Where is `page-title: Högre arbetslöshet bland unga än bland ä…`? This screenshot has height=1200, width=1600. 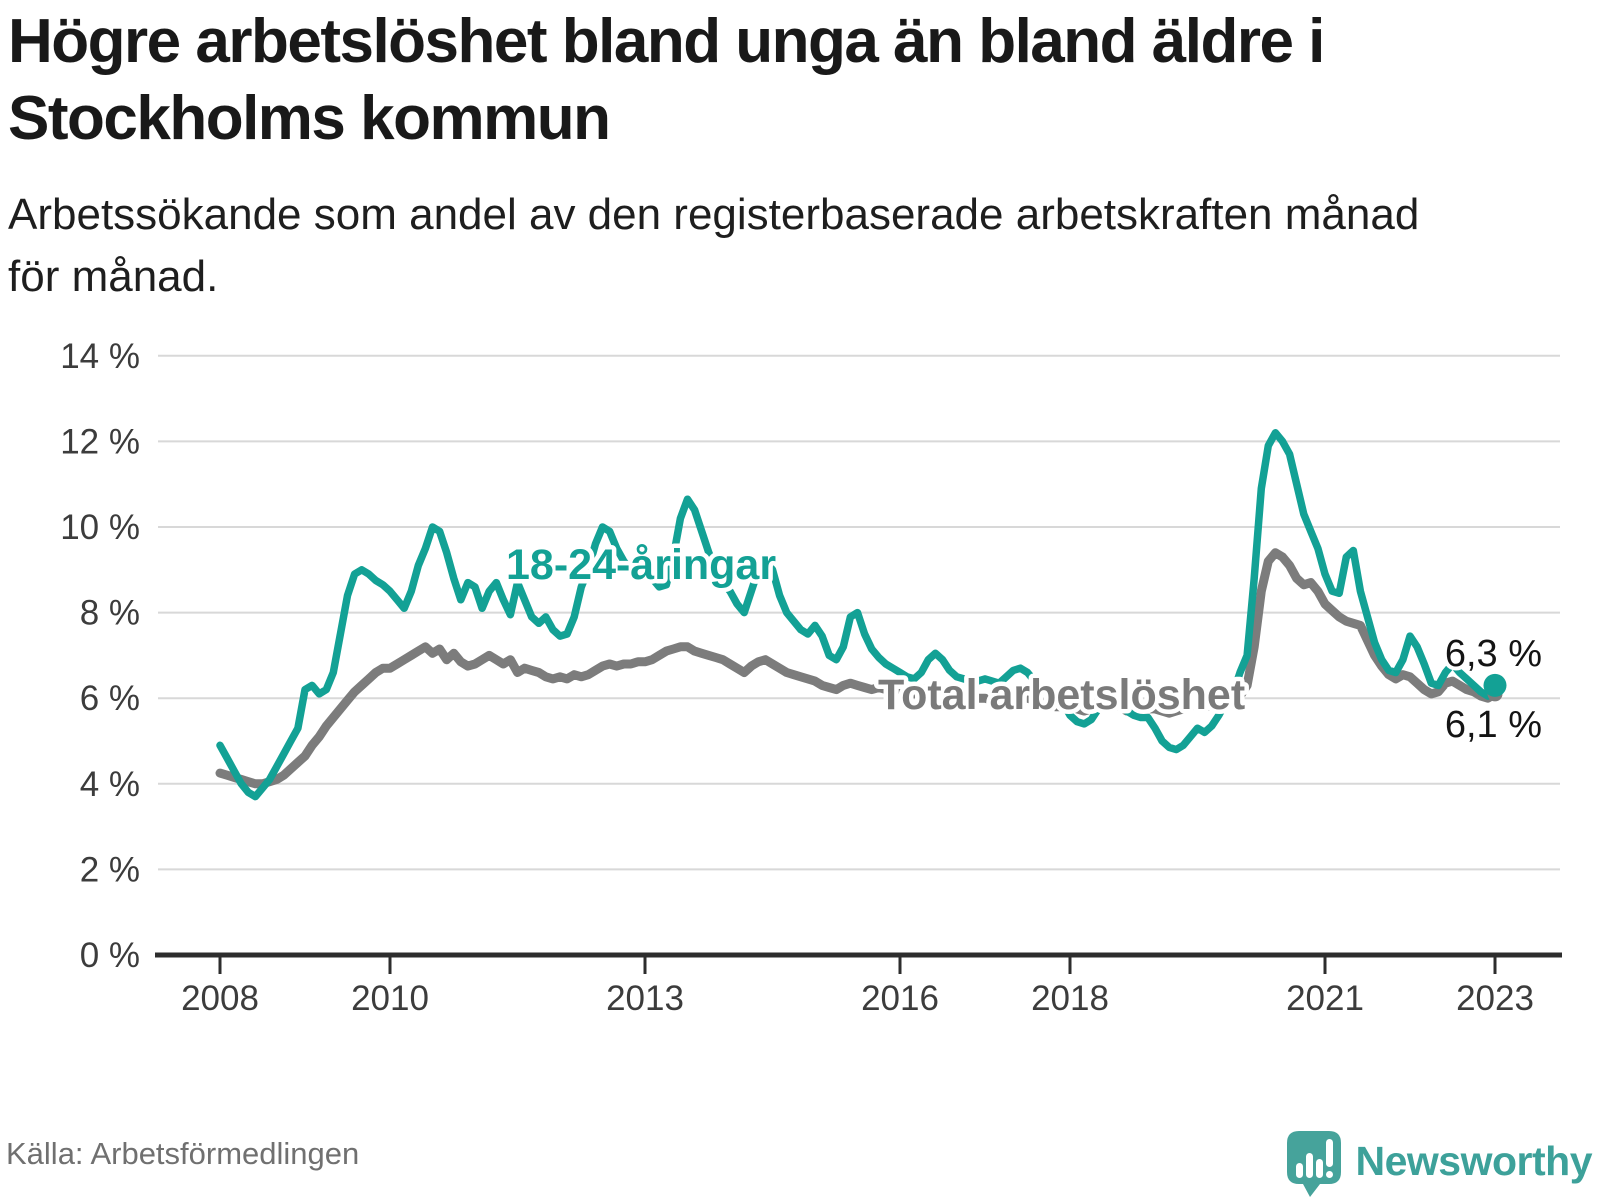
page-title: Högre arbetslöshet bland unga än bland ä… is located at coordinates (666, 81).